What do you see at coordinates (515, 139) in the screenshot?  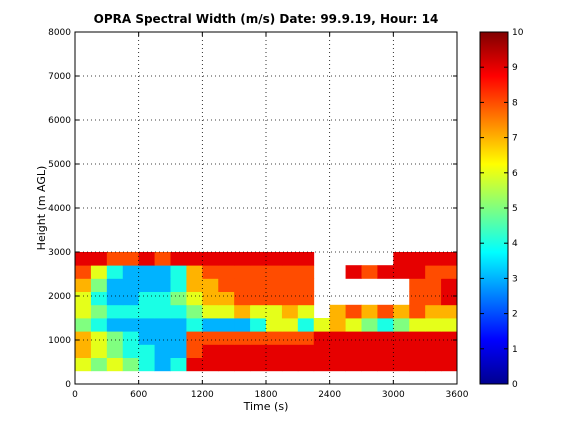 I see `colorbar-tick-label: 7` at bounding box center [515, 139].